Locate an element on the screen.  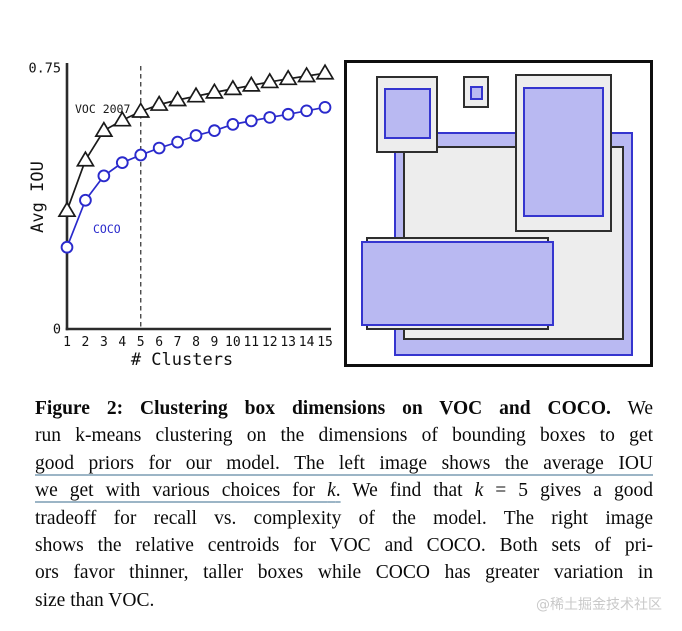
x-tick-label: 3 is located at coordinates (104, 342).